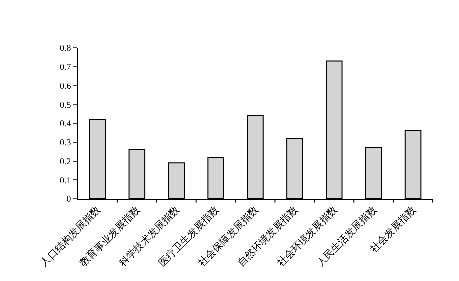 This screenshot has height=281, width=459. I want to click on y-tick-label: 0.4, so click(66, 123).